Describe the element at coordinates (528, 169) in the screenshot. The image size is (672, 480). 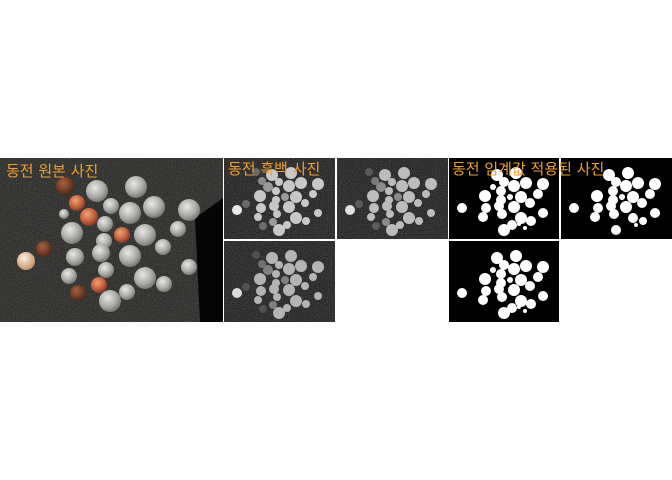
I see `threshold-caption: 동전 임계값 적용된 사진` at that location.